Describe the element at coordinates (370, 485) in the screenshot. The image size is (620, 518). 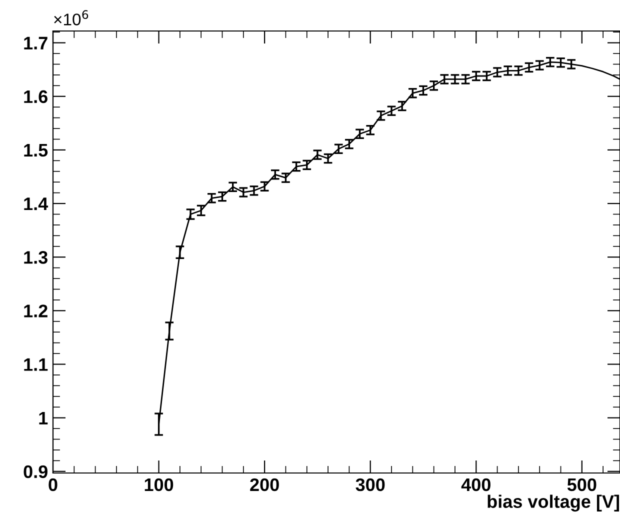
I see `x-tick-label: 300` at that location.